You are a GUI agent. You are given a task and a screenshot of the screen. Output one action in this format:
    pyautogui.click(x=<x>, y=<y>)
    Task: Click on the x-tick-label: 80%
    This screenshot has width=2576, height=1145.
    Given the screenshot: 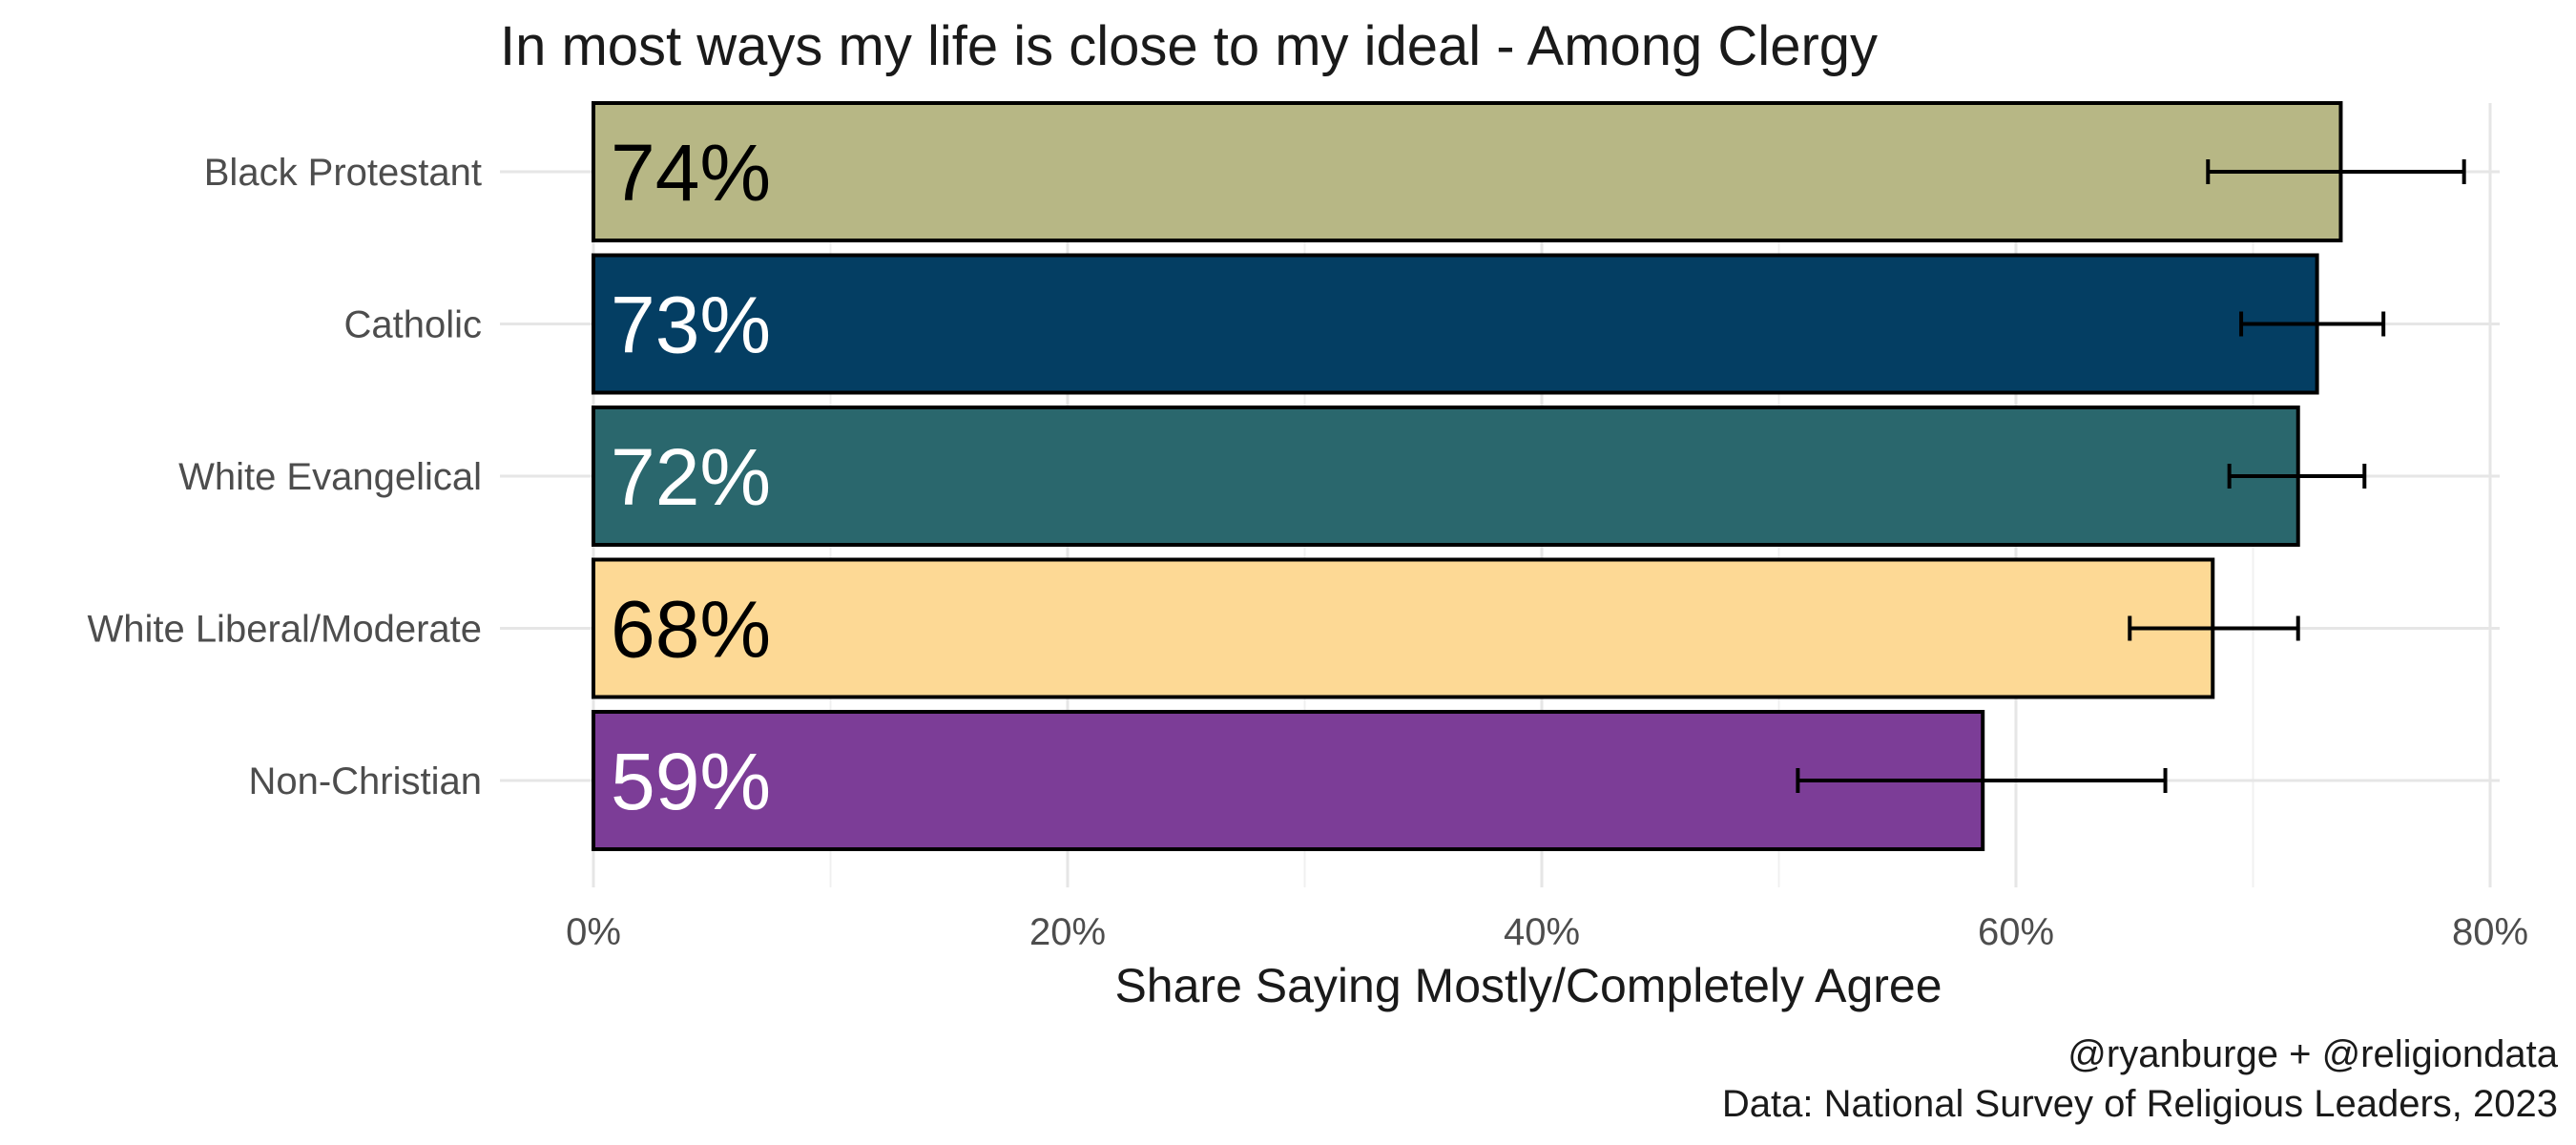 What is the action you would take?
    pyautogui.click(x=2490, y=932)
    